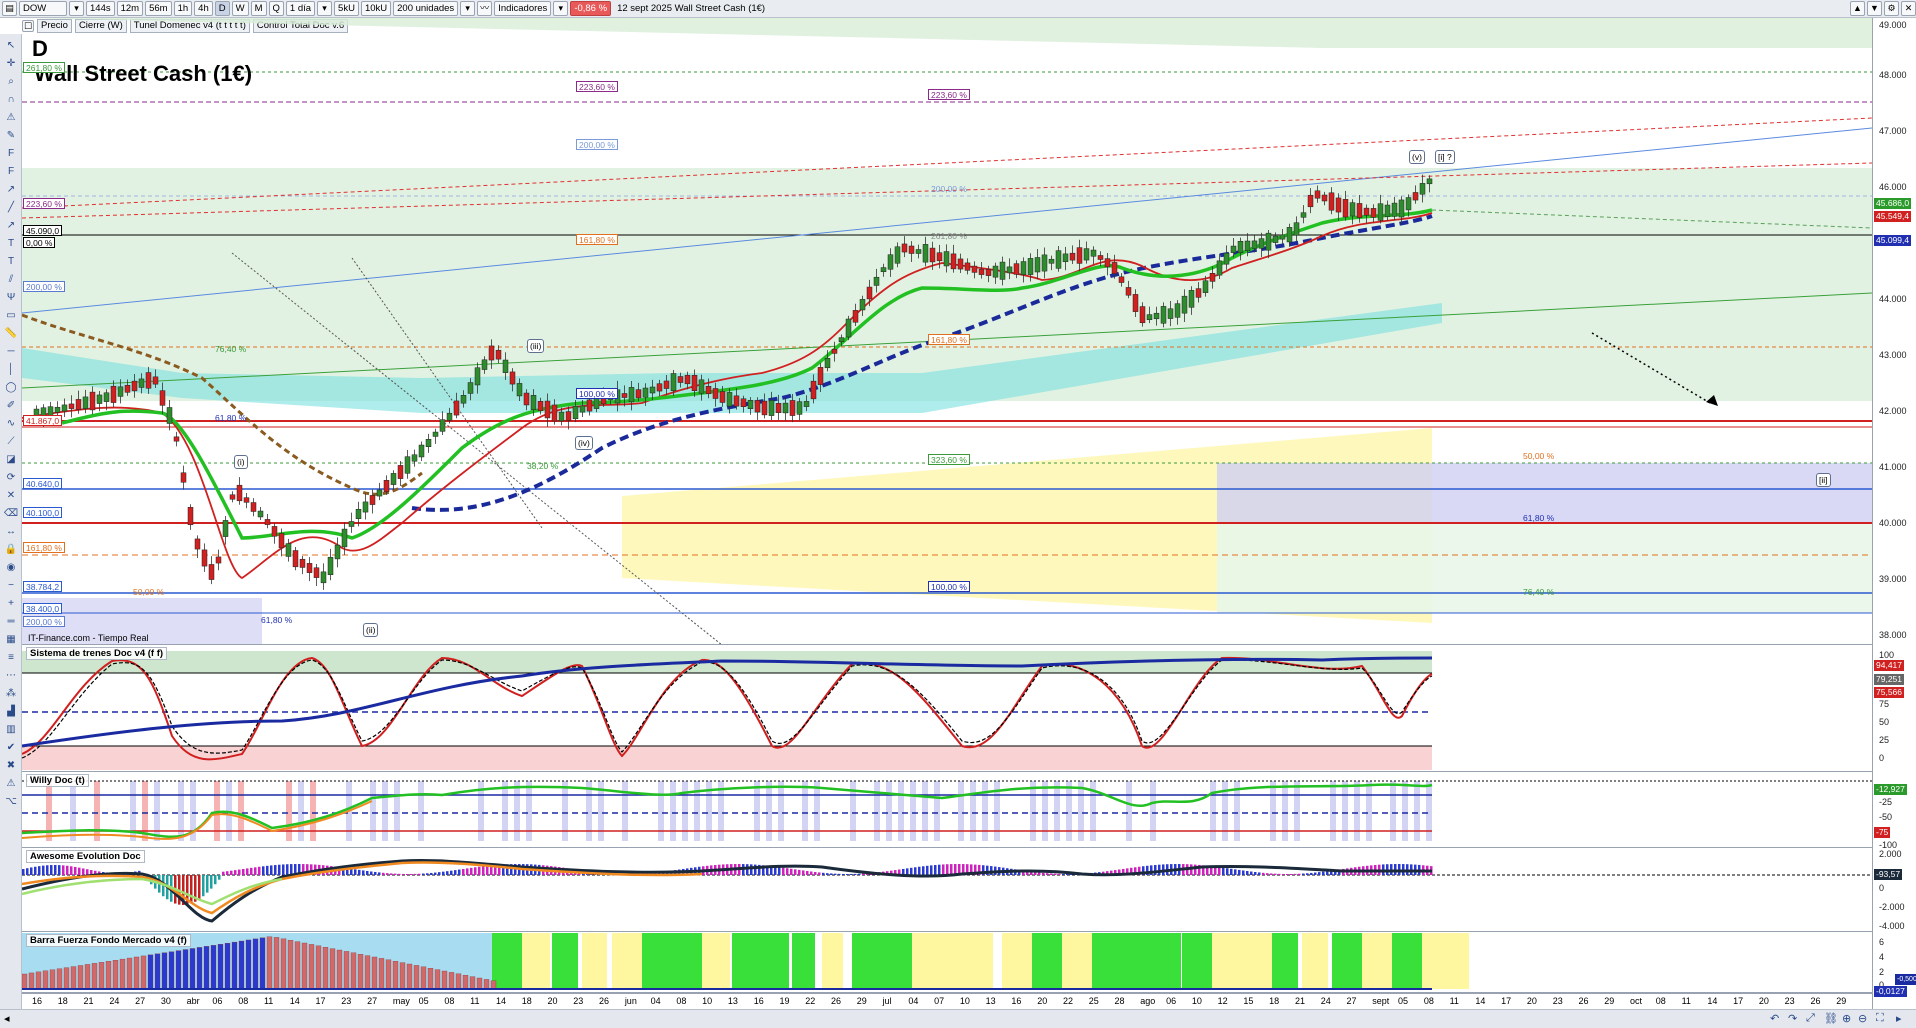 This screenshot has width=1916, height=1028. I want to click on period-w: W, so click(240, 8).